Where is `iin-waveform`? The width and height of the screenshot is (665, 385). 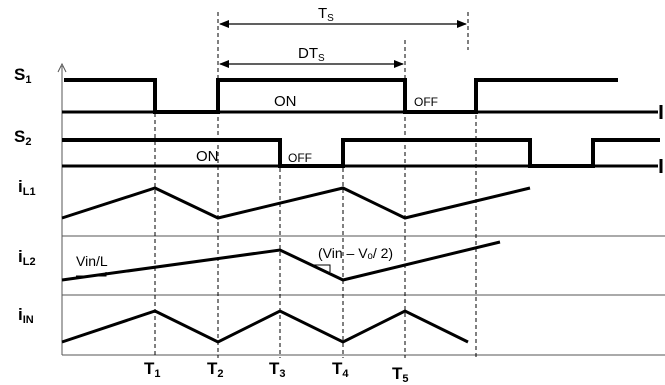 iin-waveform is located at coordinates (265, 326).